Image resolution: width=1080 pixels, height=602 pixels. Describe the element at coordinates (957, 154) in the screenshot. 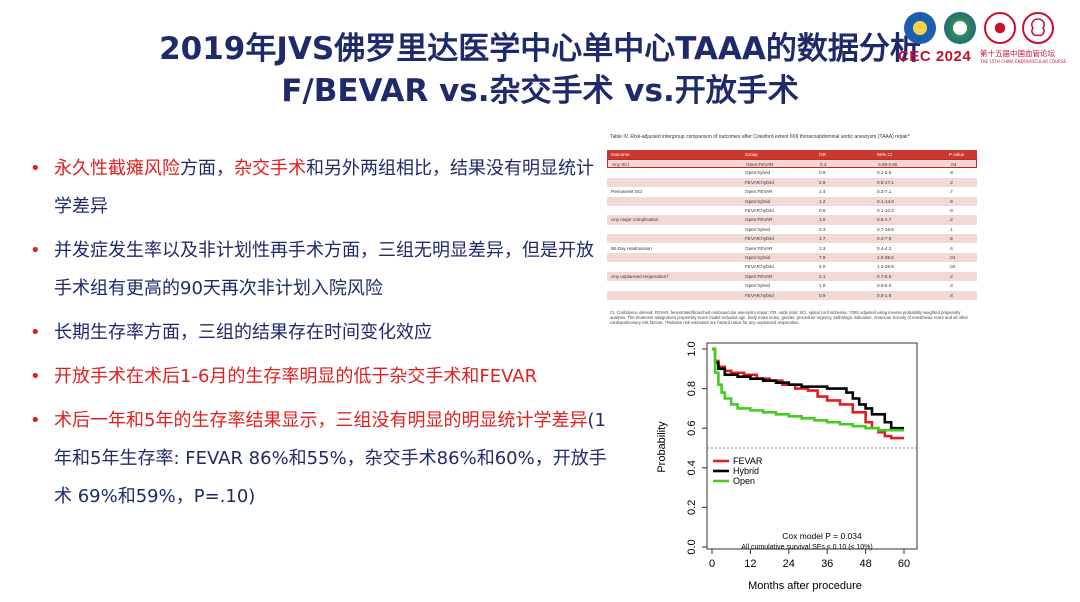

I see `table-header-cell: P value` at that location.